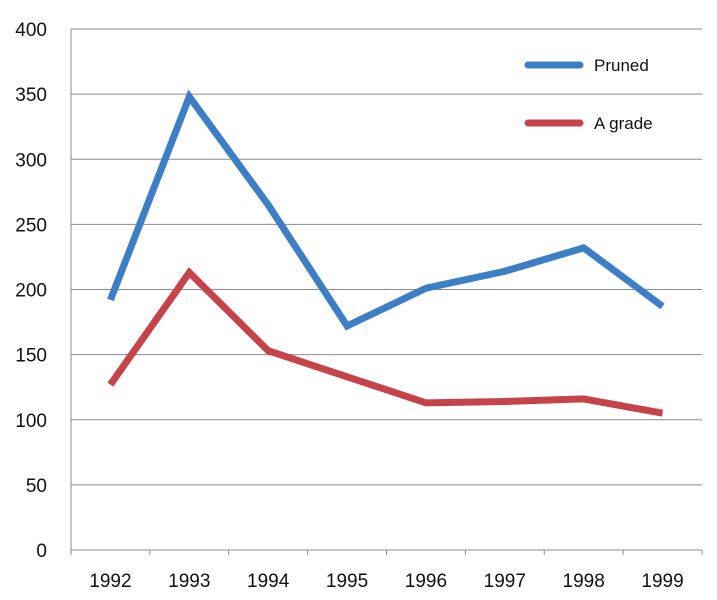 The height and width of the screenshot is (600, 717). I want to click on y-tick-labels: 0 50 100 150 200 250 300 350 400, so click(31, 291).